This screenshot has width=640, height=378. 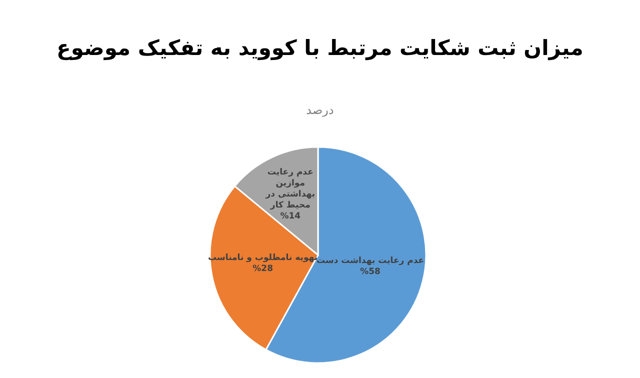 I want to click on chart-subtitle: درصد, so click(x=320, y=110).